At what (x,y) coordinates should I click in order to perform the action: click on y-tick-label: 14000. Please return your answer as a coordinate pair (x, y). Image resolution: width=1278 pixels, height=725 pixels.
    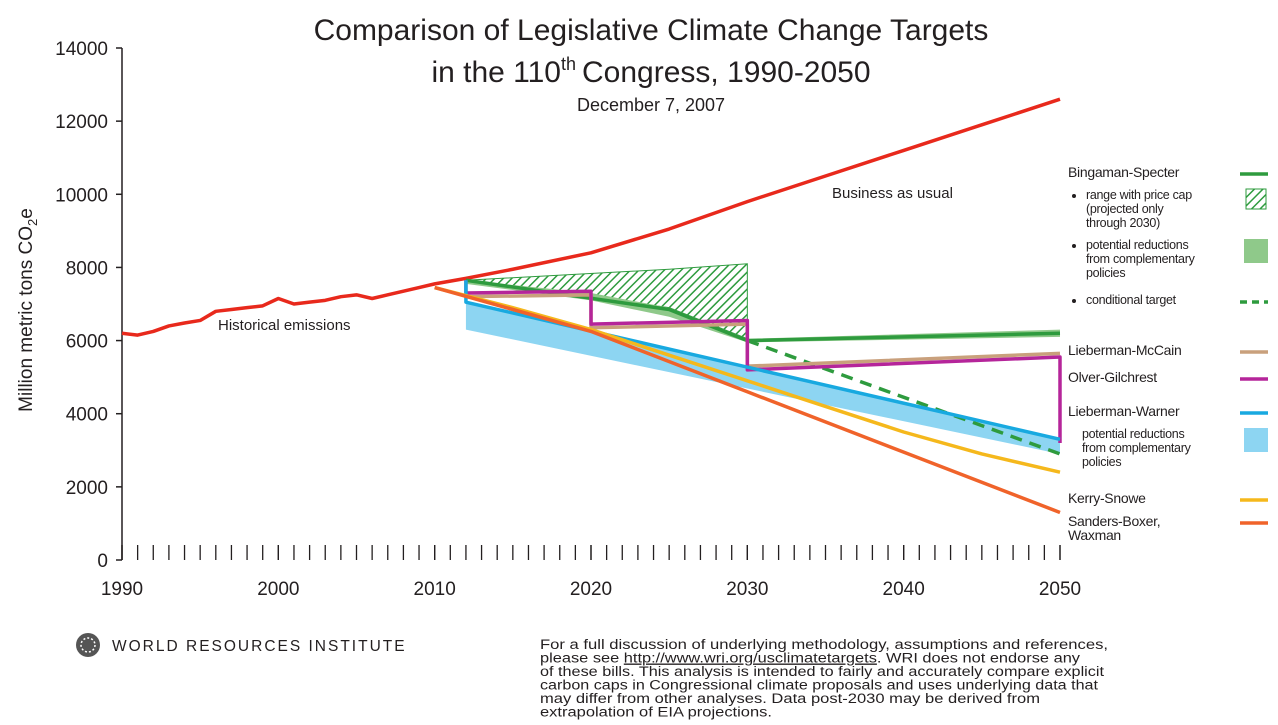
    Looking at the image, I should click on (81, 49).